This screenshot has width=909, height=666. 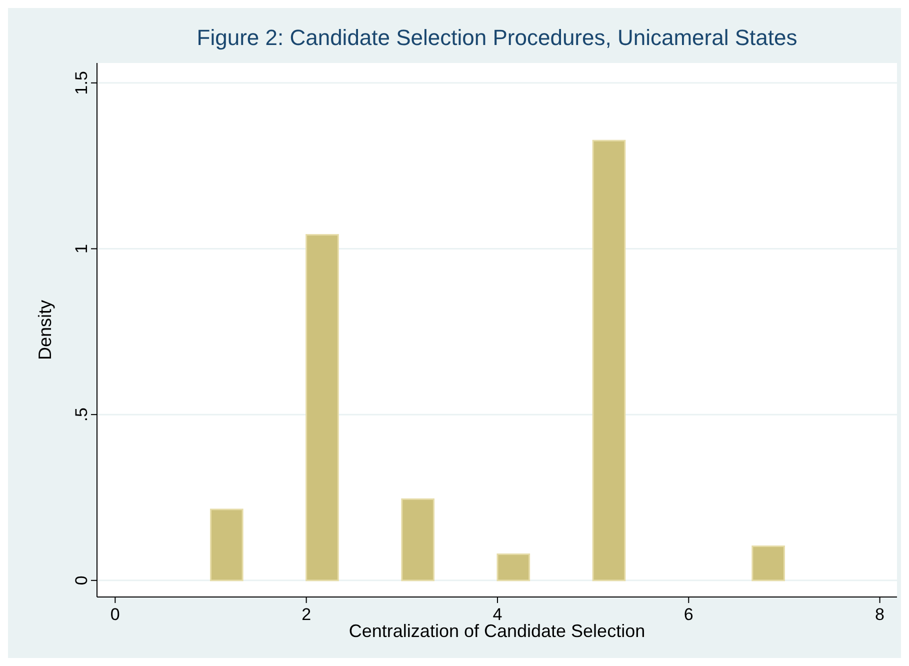 I want to click on x-tick-label: 0, so click(x=115, y=614).